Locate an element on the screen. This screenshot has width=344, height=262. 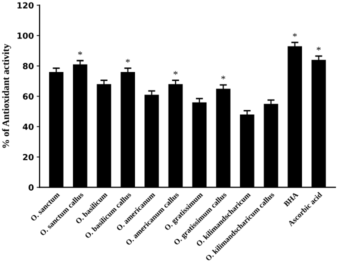
y-tick-label: 20 is located at coordinates (28, 157).